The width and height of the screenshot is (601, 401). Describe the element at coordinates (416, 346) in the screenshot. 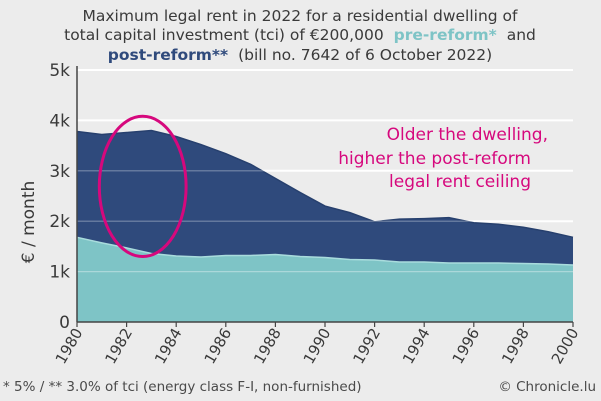

I see `x-tick-1994: 1994` at that location.